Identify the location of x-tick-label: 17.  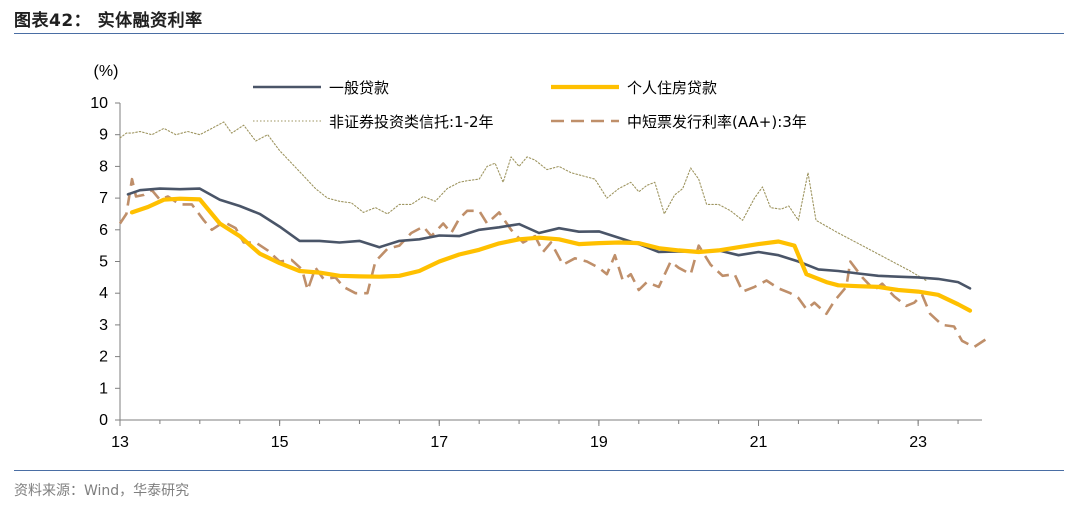
(439, 442).